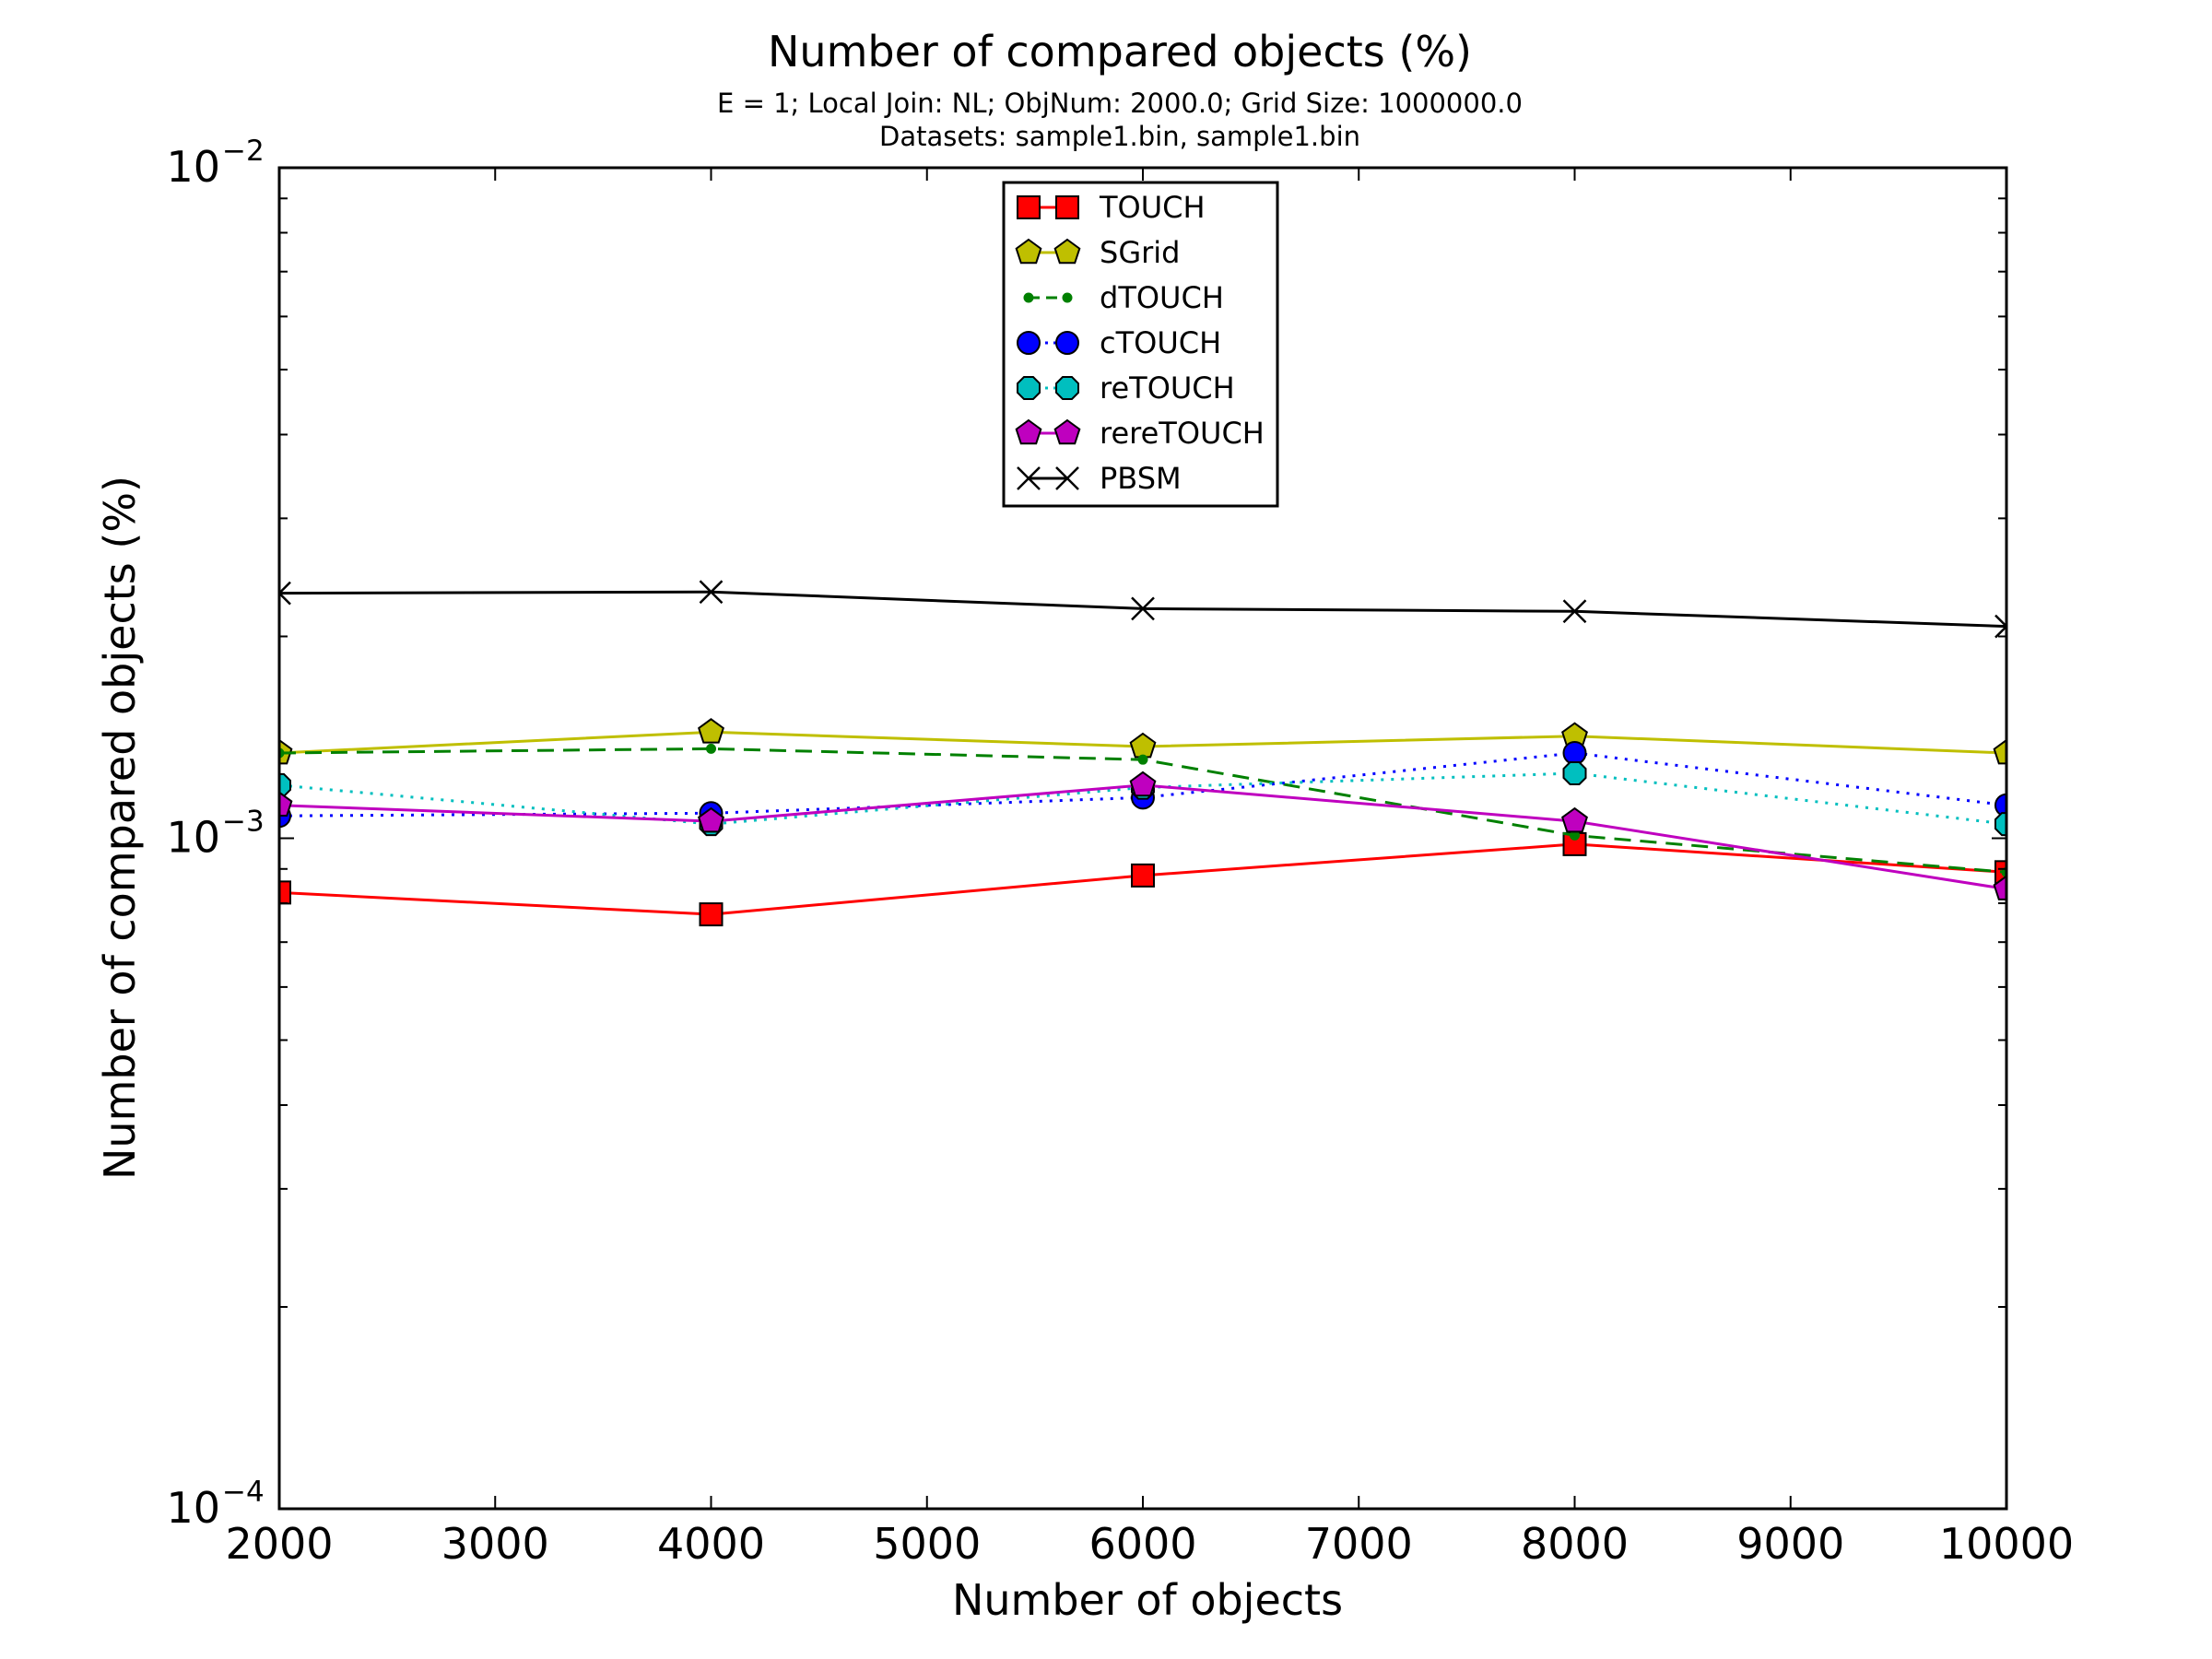 The height and width of the screenshot is (1659, 2212). What do you see at coordinates (1142, 741) in the screenshot?
I see `series-sgrid` at bounding box center [1142, 741].